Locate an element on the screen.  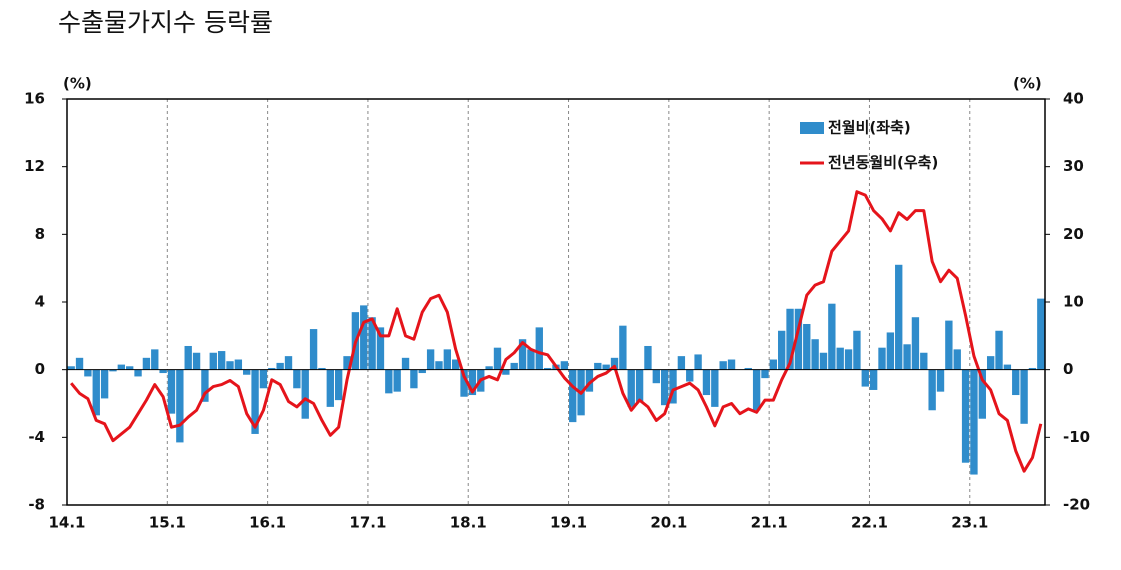
x-tick-label: 23.1 is located at coordinates (969, 523).